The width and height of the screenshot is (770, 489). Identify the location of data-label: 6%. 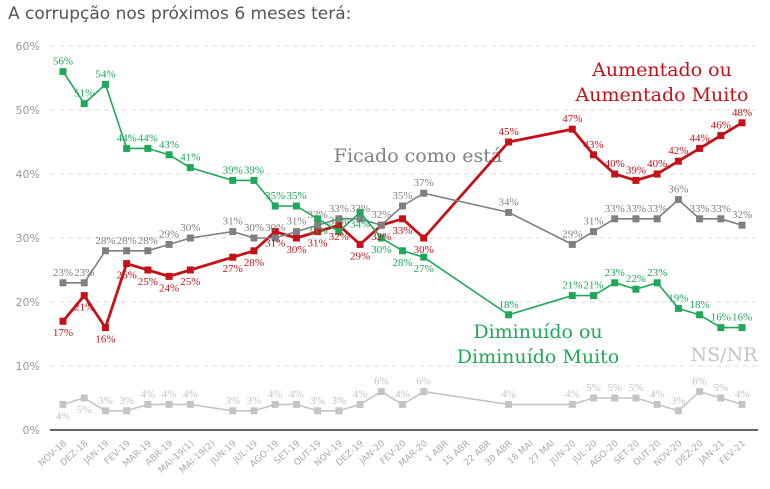
(381, 382).